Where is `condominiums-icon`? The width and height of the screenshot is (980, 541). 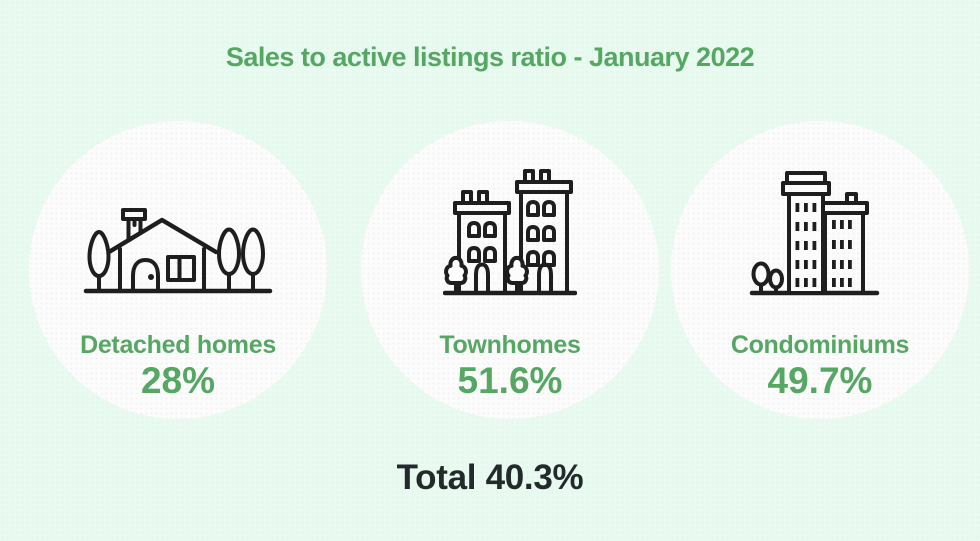
condominiums-icon is located at coordinates (820, 227).